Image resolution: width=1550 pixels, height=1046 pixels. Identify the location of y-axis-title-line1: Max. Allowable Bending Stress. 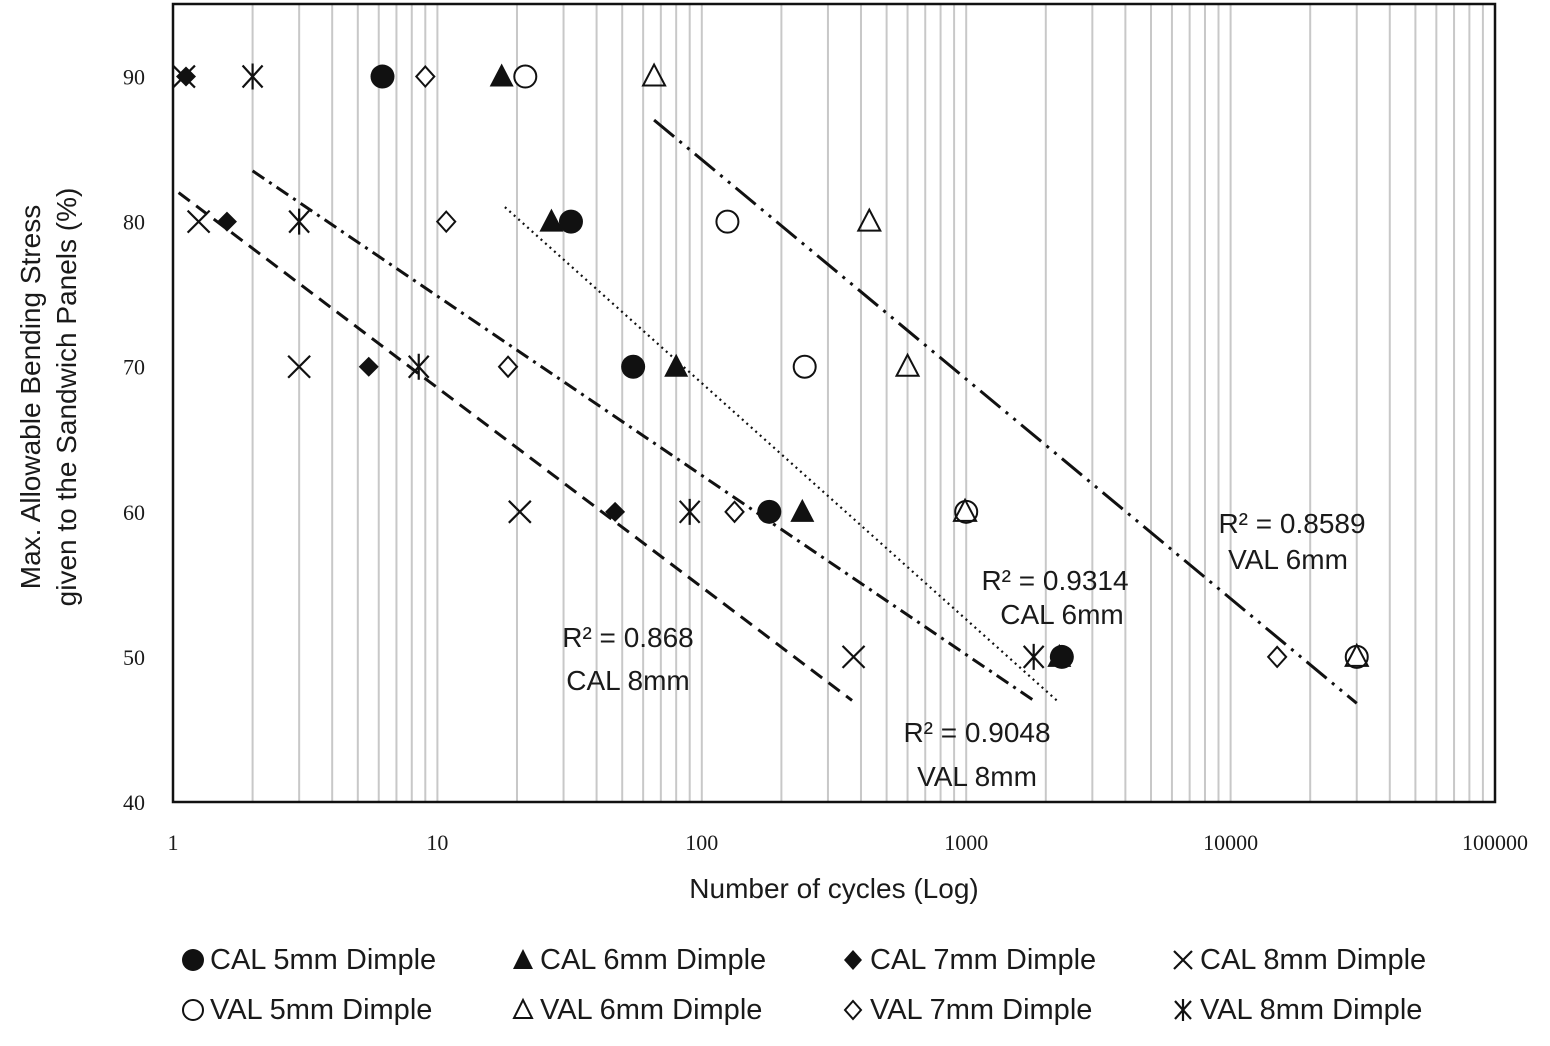
(30, 397).